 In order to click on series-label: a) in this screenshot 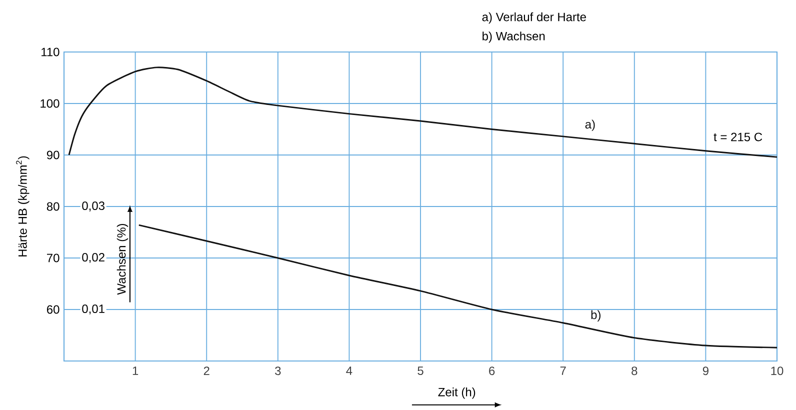, I will do `click(590, 125)`.